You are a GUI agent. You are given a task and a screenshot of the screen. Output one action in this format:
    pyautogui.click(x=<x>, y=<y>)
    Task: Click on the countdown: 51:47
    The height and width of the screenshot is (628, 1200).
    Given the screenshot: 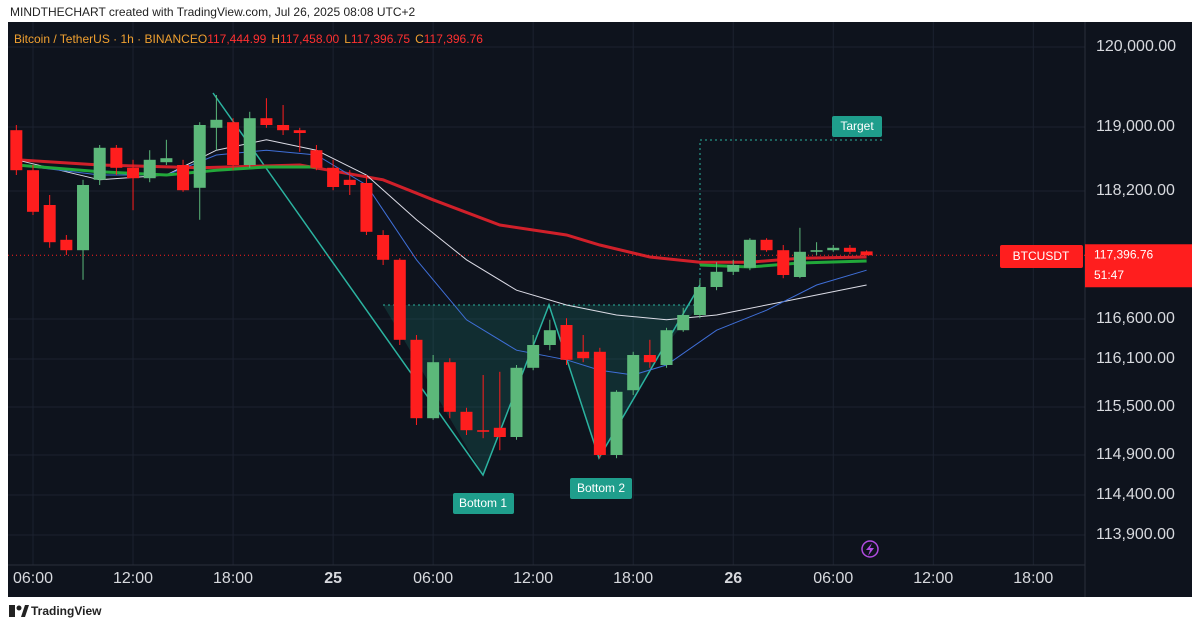 What is the action you would take?
    pyautogui.click(x=1109, y=275)
    